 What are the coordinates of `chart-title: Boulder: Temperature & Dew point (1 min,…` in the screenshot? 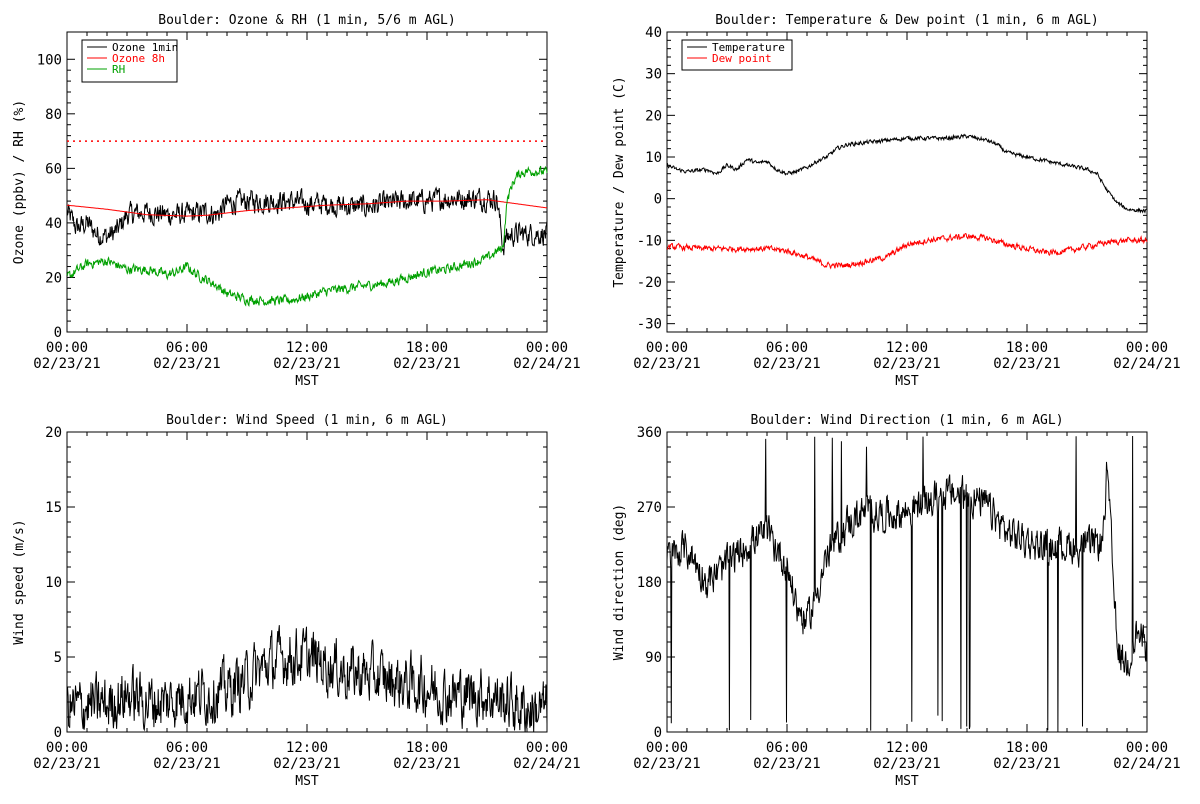 It's located at (907, 20).